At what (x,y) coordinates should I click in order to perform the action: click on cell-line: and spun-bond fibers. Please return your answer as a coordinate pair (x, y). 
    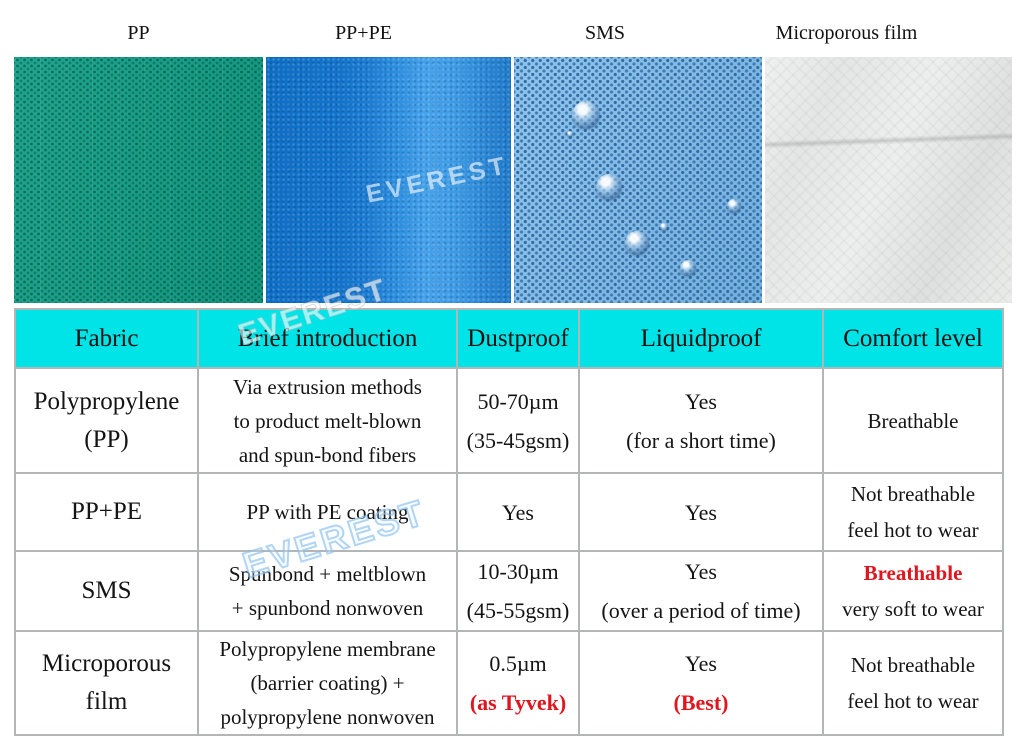
    Looking at the image, I should click on (327, 454).